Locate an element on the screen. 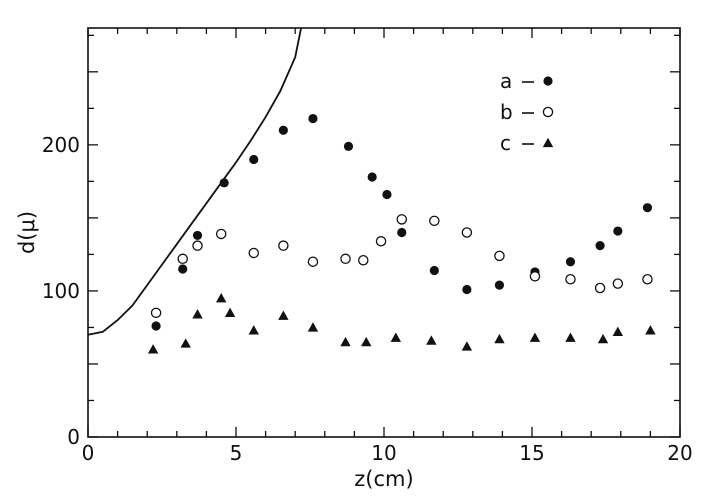 This screenshot has width=706, height=498. y-tick-label: 100 is located at coordinates (61, 291).